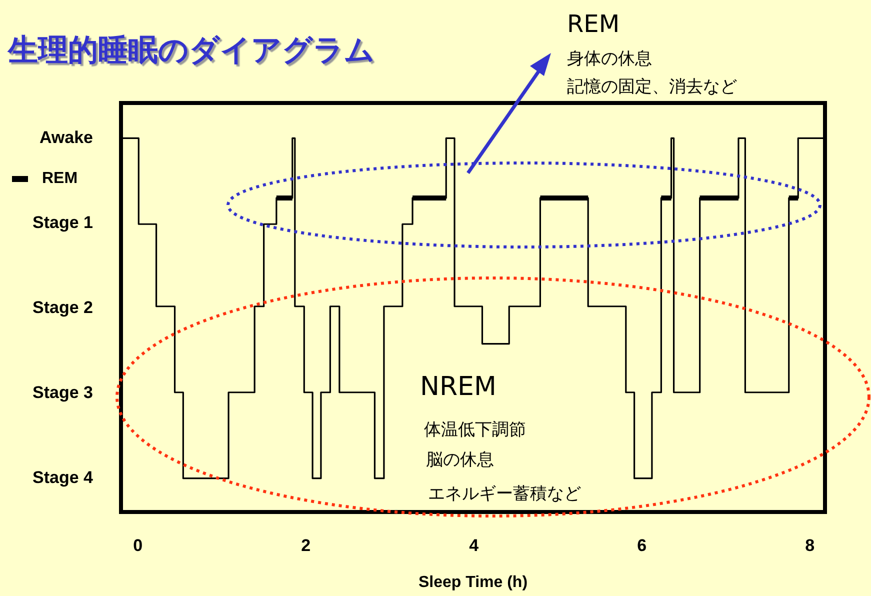 The image size is (871, 596). Describe the element at coordinates (60, 179) in the screenshot. I see `legend-label: REM` at that location.